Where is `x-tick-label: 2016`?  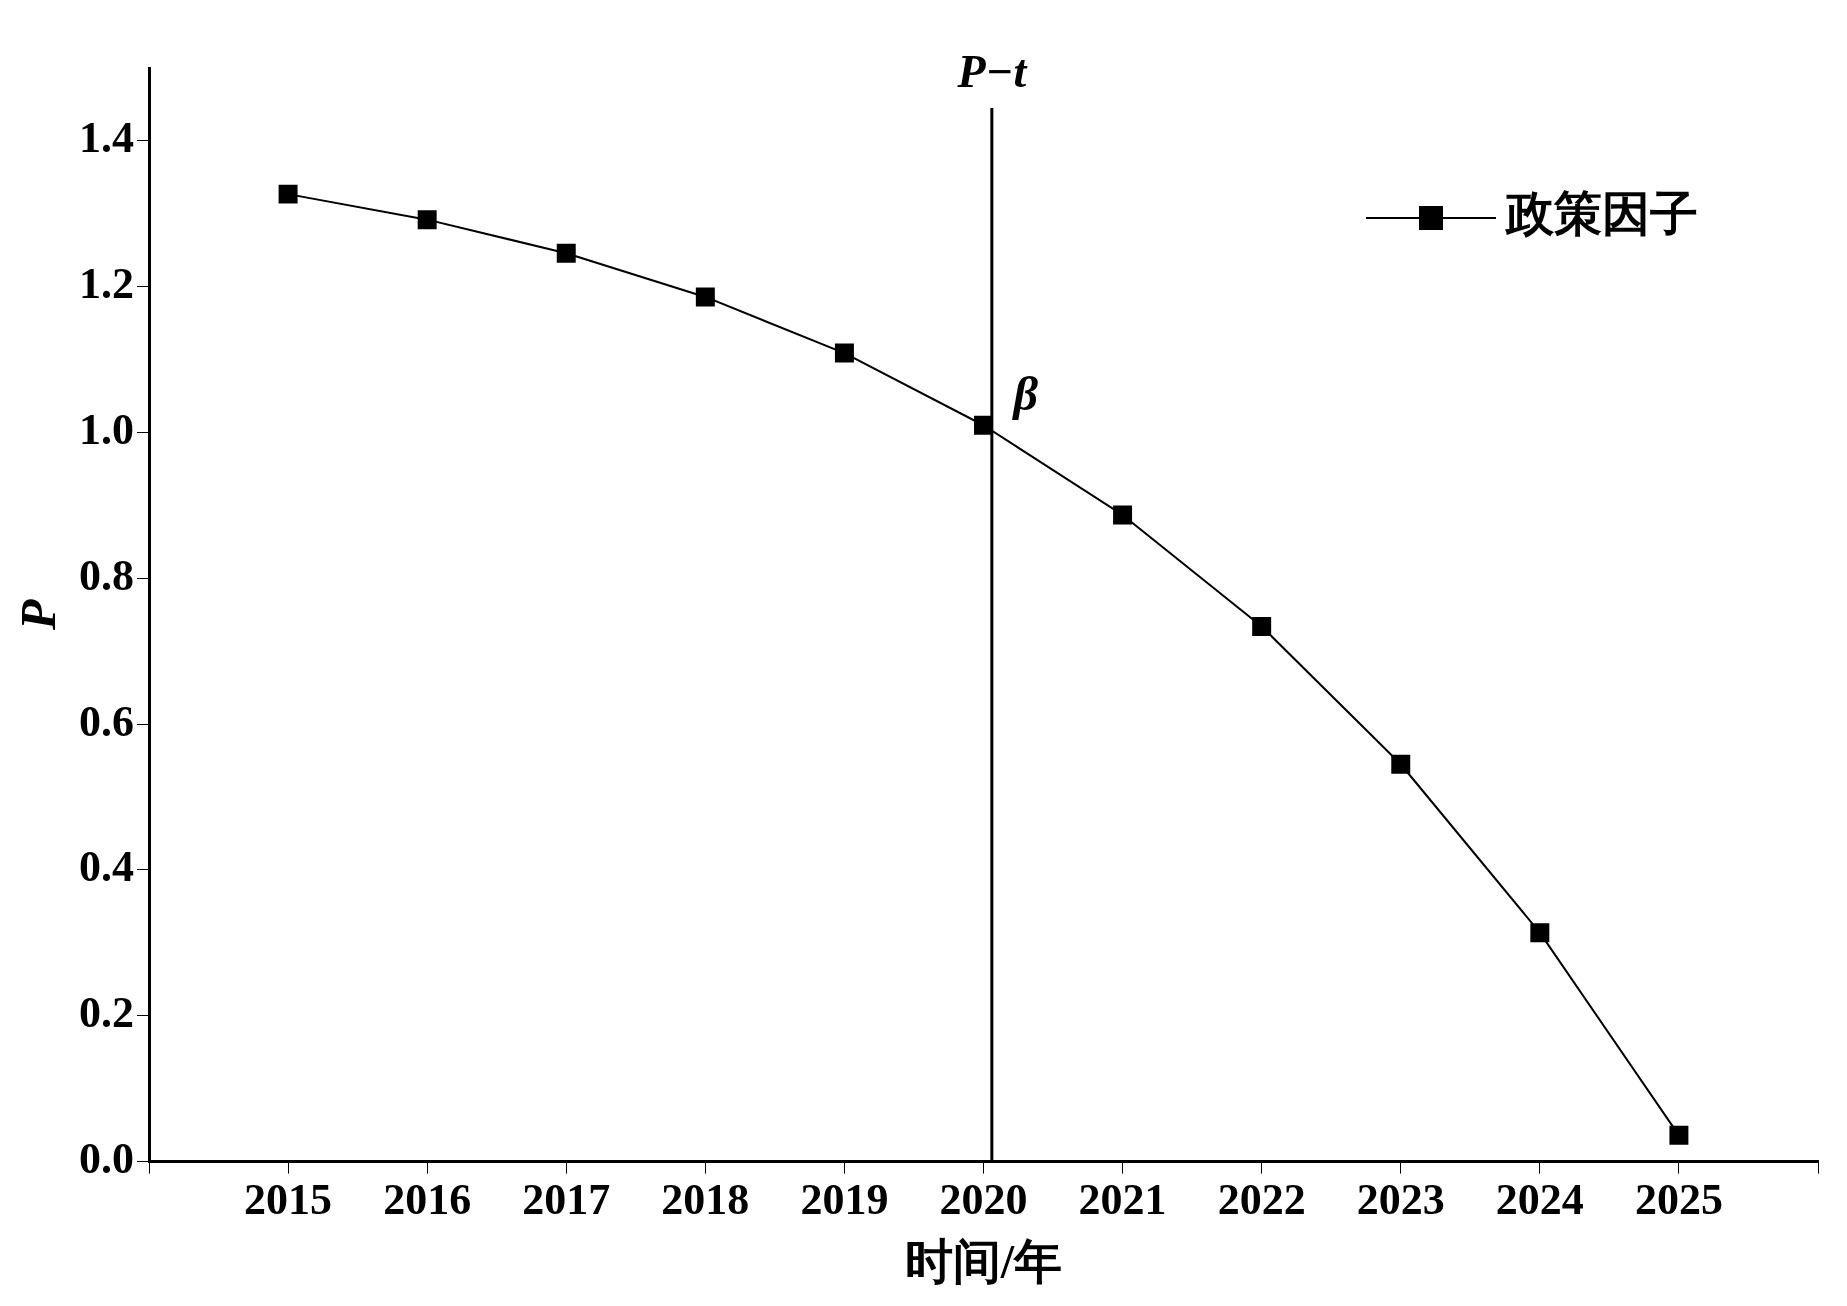 x-tick-label: 2016 is located at coordinates (427, 1200).